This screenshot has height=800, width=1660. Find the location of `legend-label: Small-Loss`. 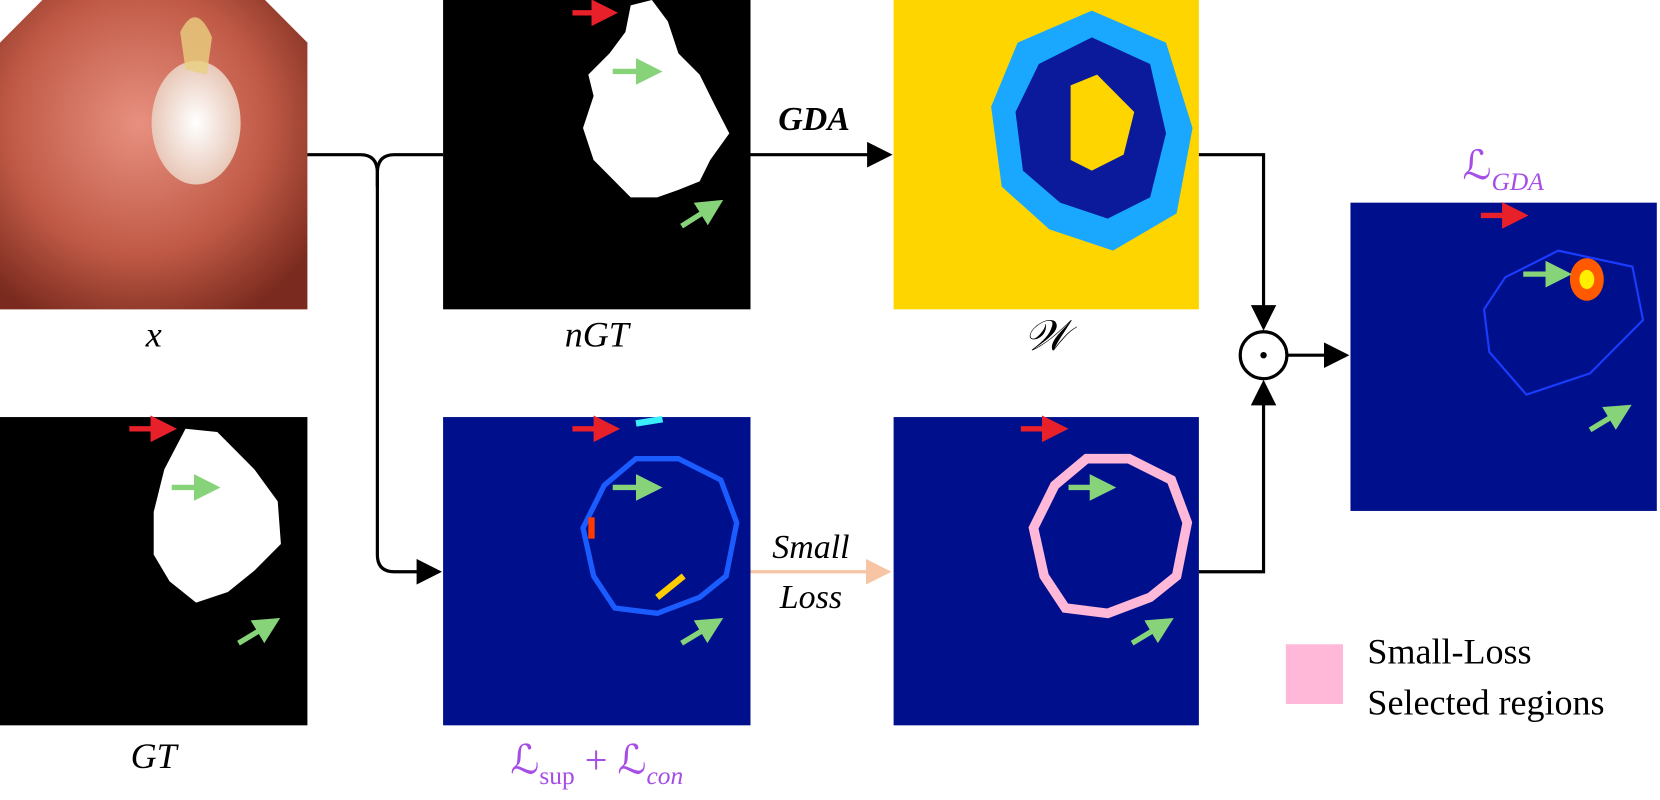

legend-label: Small-Loss is located at coordinates (1449, 651).